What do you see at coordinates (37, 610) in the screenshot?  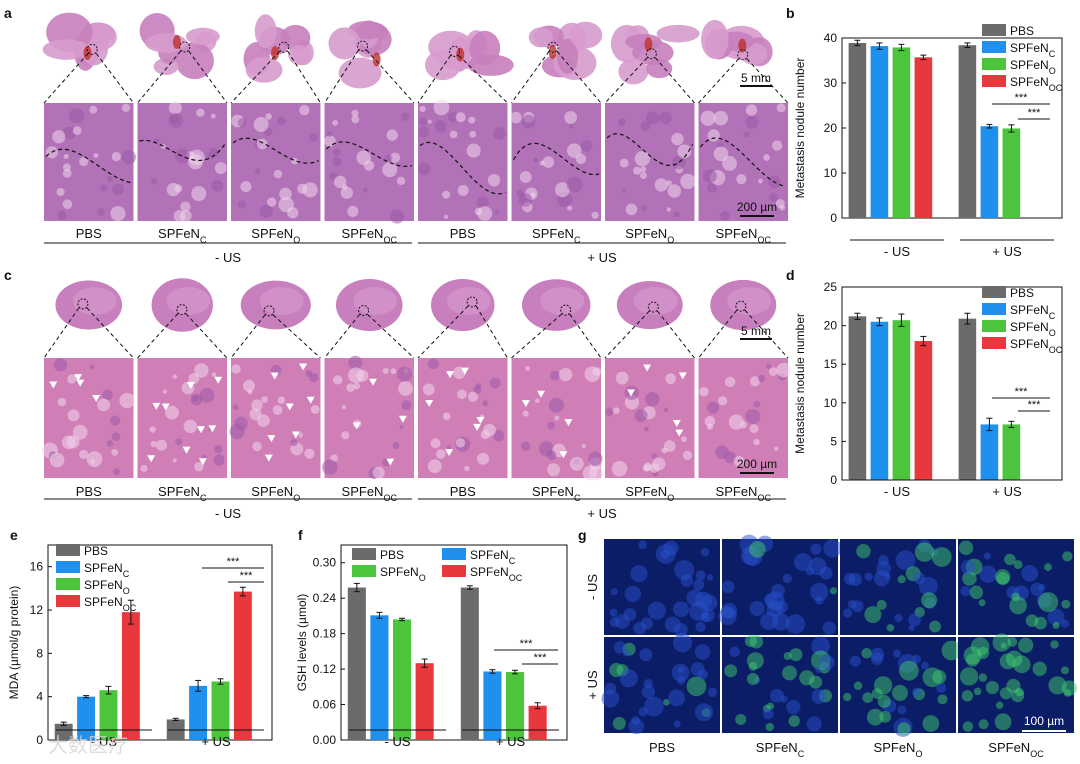 I see `y-tick-label: 12` at bounding box center [37, 610].